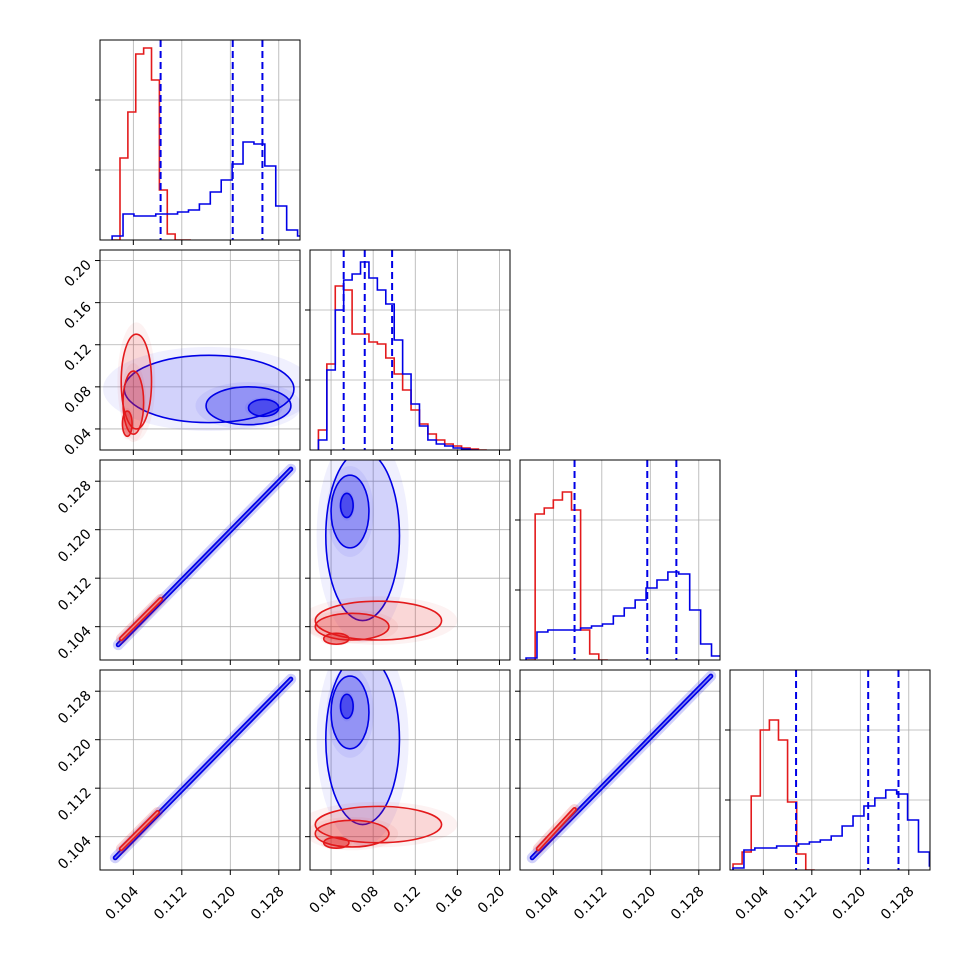 The width and height of the screenshot is (970, 970). Describe the element at coordinates (75, 595) in the screenshot. I see `y-tick-label: 0.112` at that location.